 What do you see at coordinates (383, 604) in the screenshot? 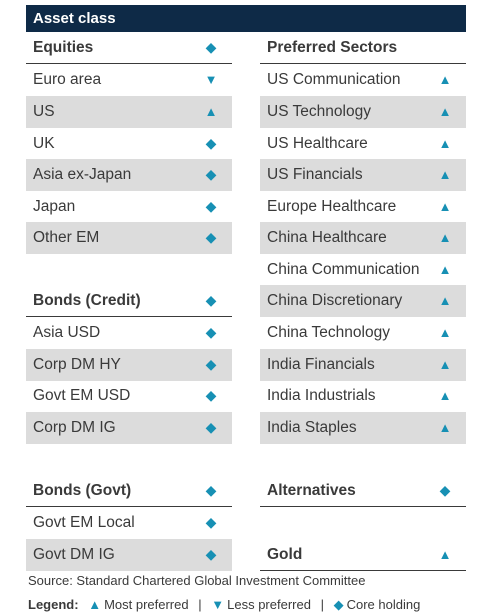
I see `legend-core-holding: Core holding` at bounding box center [383, 604].